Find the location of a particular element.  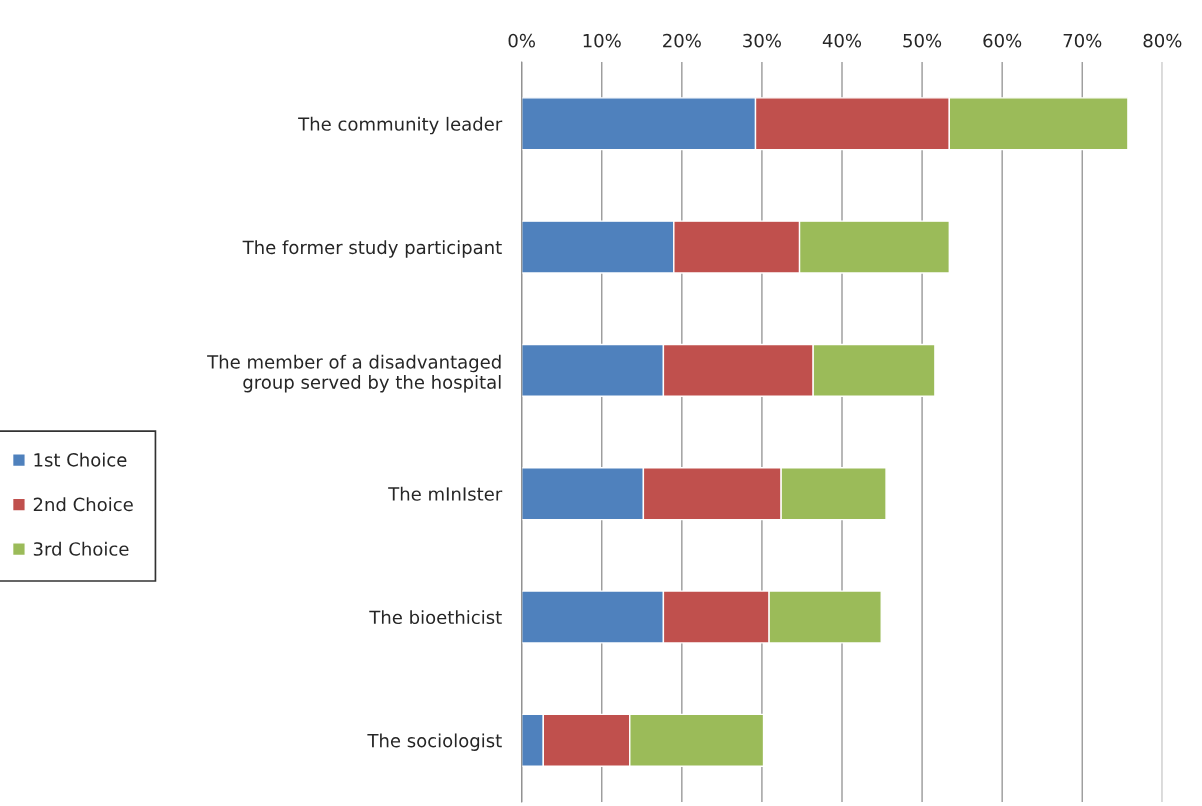

y-tick-label: The sociologist is located at coordinates (434, 742).